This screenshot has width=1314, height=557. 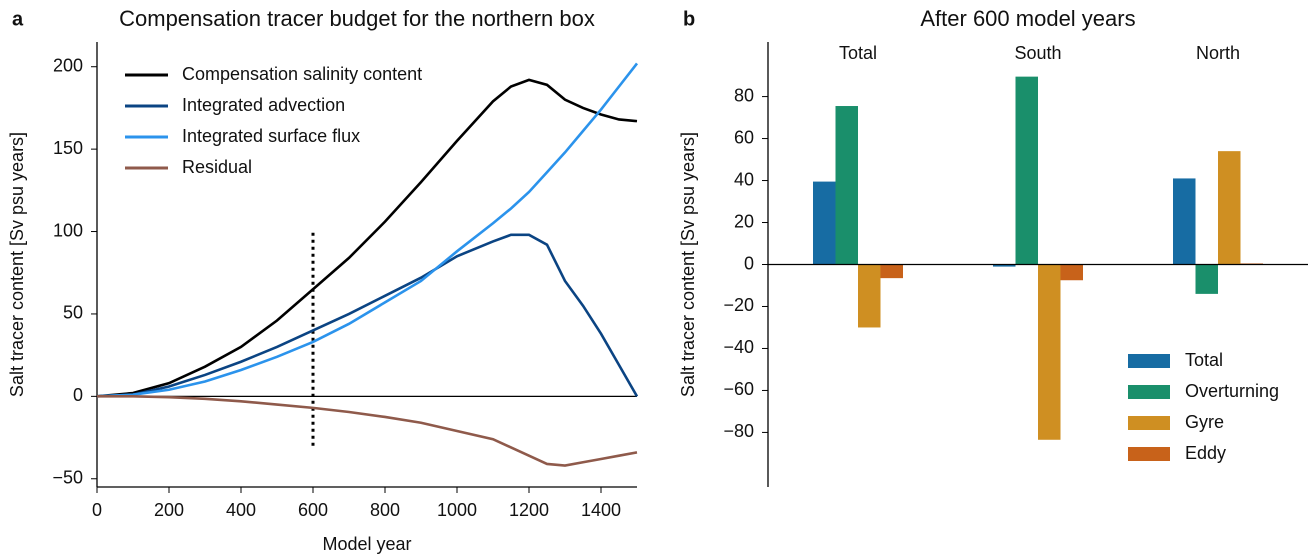 What do you see at coordinates (1218, 53) in the screenshot?
I see `category-label: North` at bounding box center [1218, 53].